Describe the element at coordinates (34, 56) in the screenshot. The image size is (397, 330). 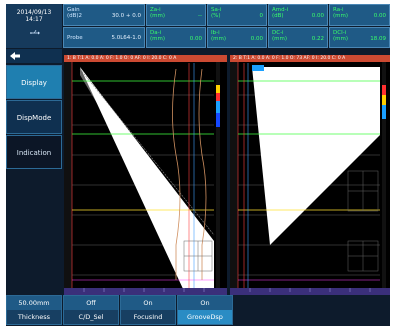
I see `menu-back-strip` at that location.